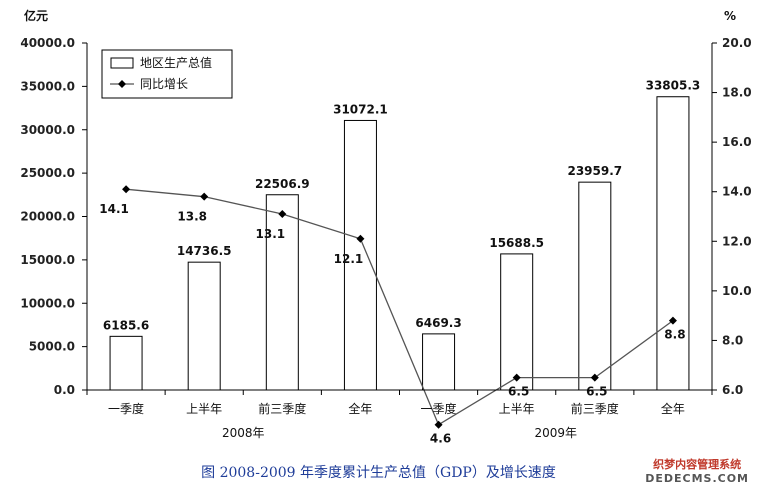 This screenshot has height=496, width=757. What do you see at coordinates (47, 260) in the screenshot?
I see `left-tick-label: 15000.0` at bounding box center [47, 260].